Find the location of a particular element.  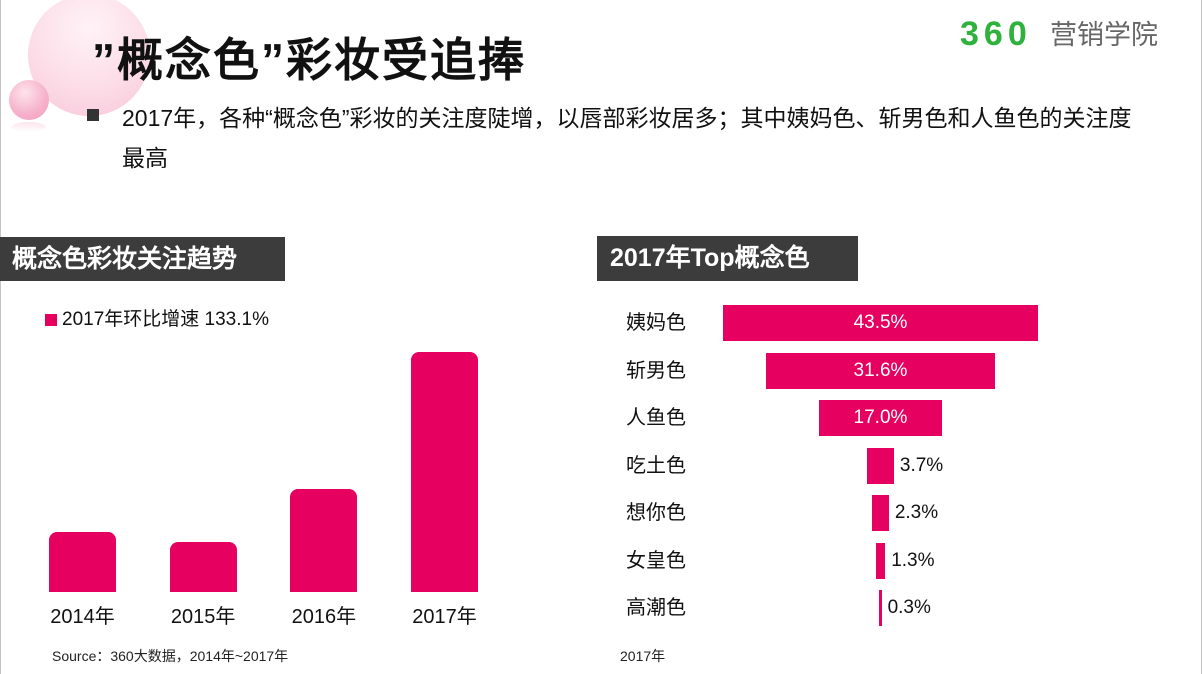

concept-label-4: 吃土色 is located at coordinates (656, 465).